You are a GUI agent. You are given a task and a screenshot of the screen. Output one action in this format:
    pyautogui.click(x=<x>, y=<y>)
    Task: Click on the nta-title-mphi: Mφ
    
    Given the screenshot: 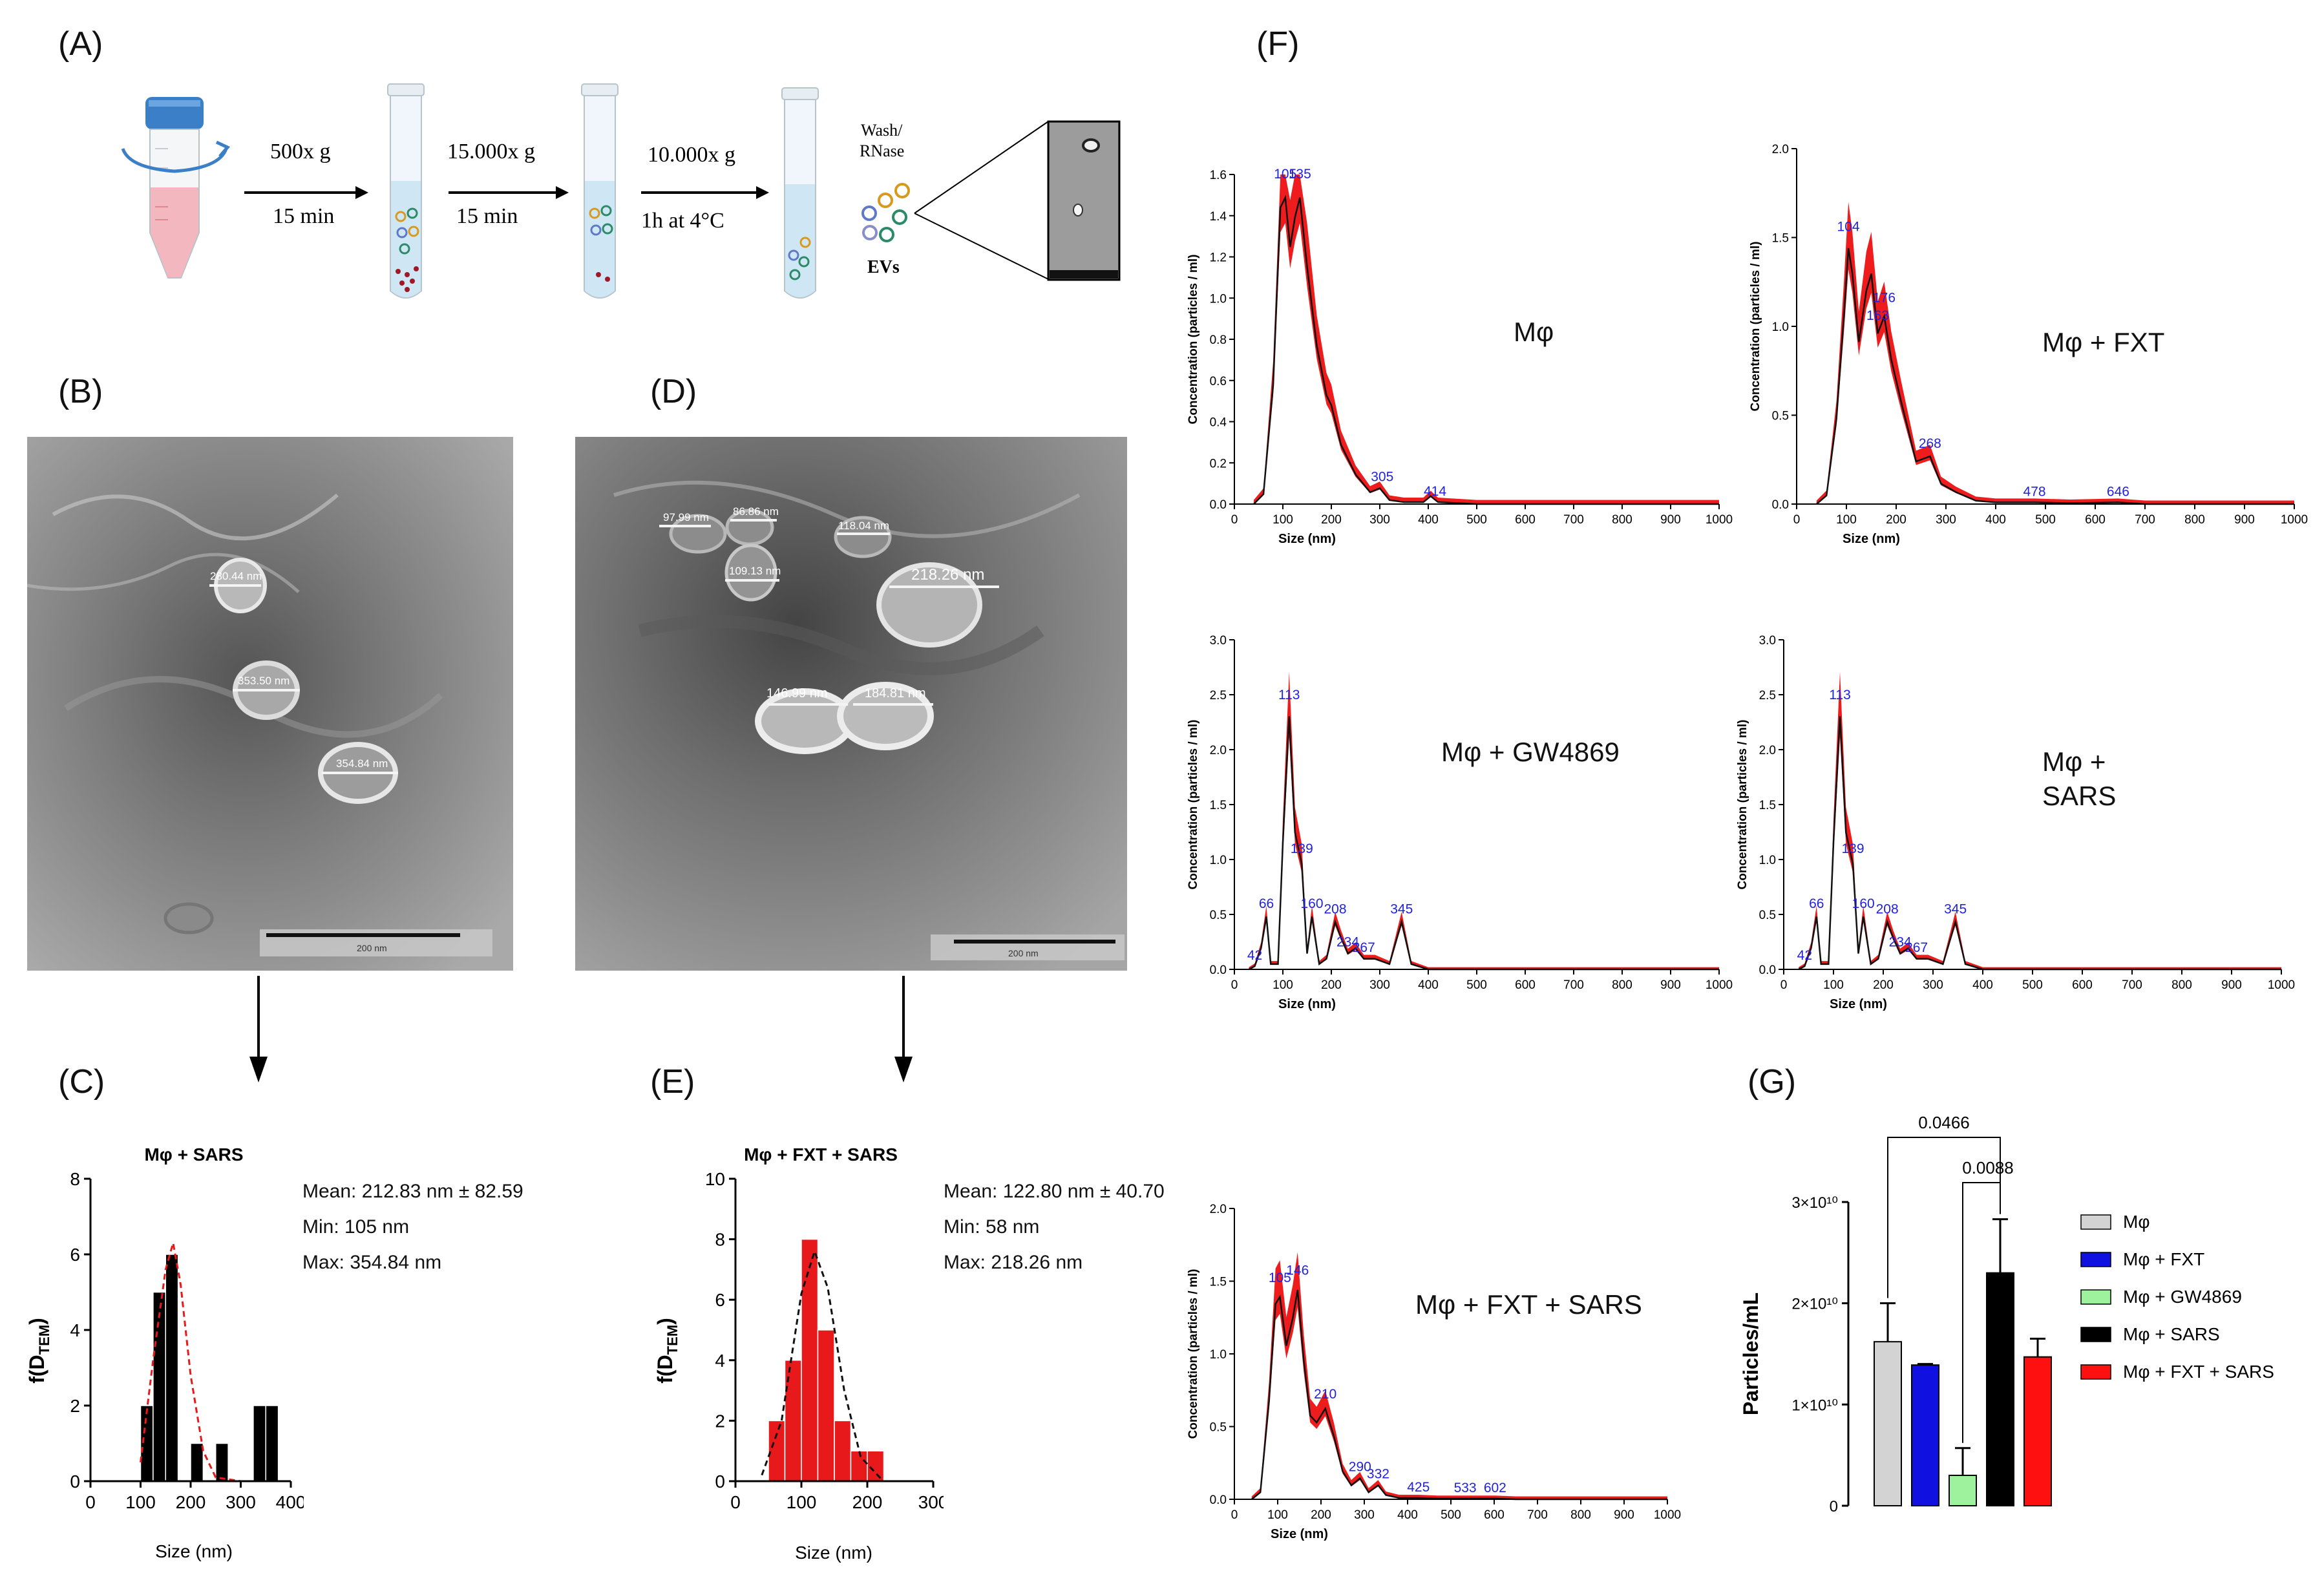 What is the action you would take?
    pyautogui.click(x=1534, y=332)
    